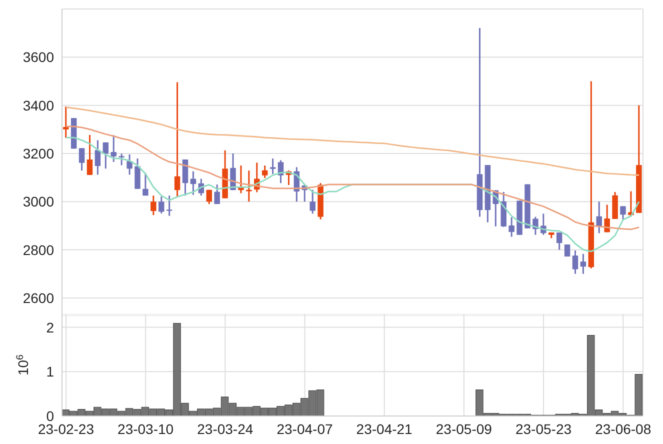  What do you see at coordinates (38, 298) in the screenshot?
I see `y-tick-label: 2600` at bounding box center [38, 298].